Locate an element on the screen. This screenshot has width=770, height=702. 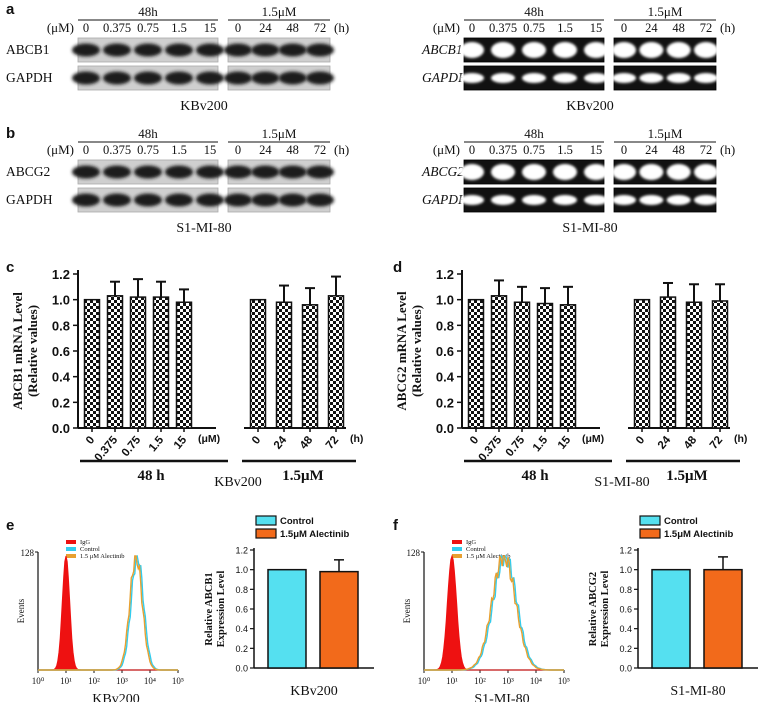
blot-unit-left: (μM) is located at coordinates (60, 27).